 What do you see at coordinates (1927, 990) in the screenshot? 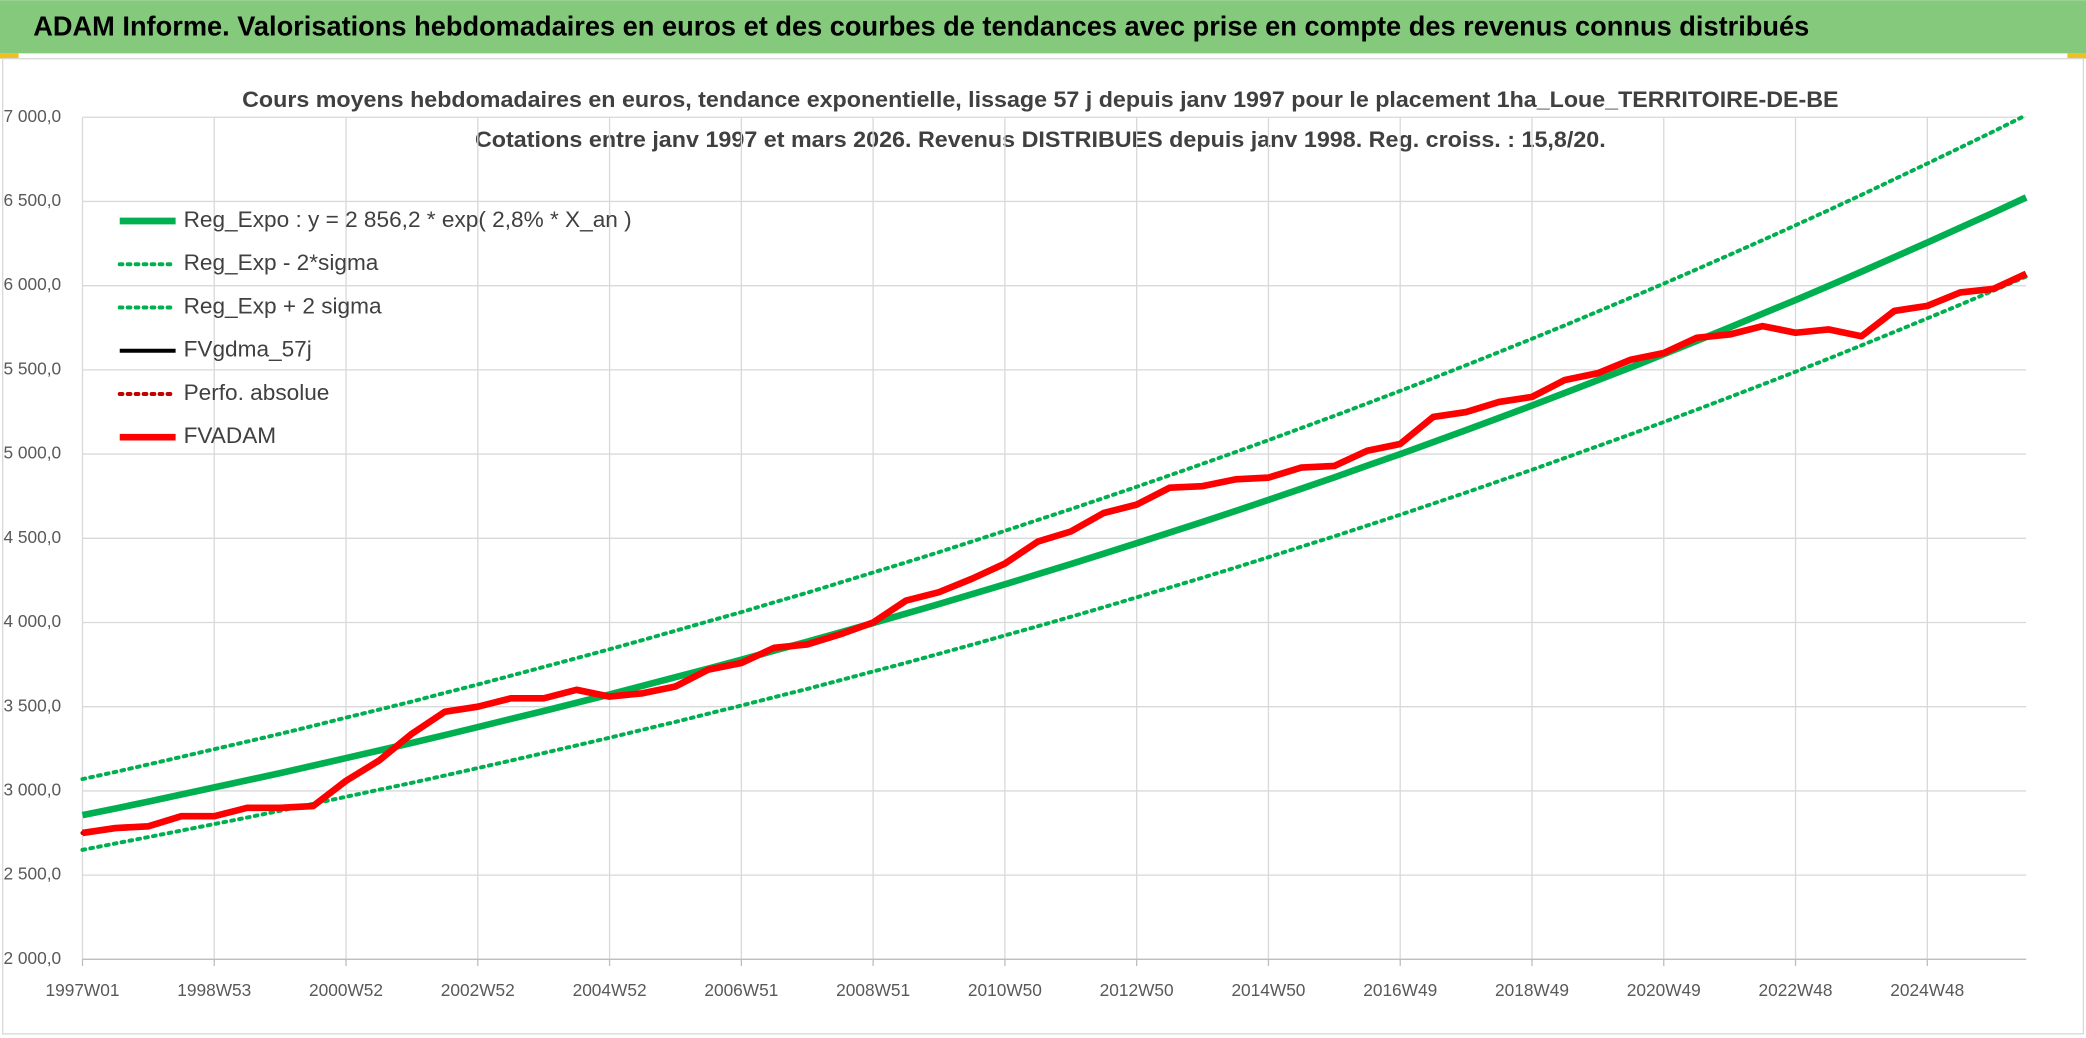
I see `x-tick-label: 2024W48` at bounding box center [1927, 990].